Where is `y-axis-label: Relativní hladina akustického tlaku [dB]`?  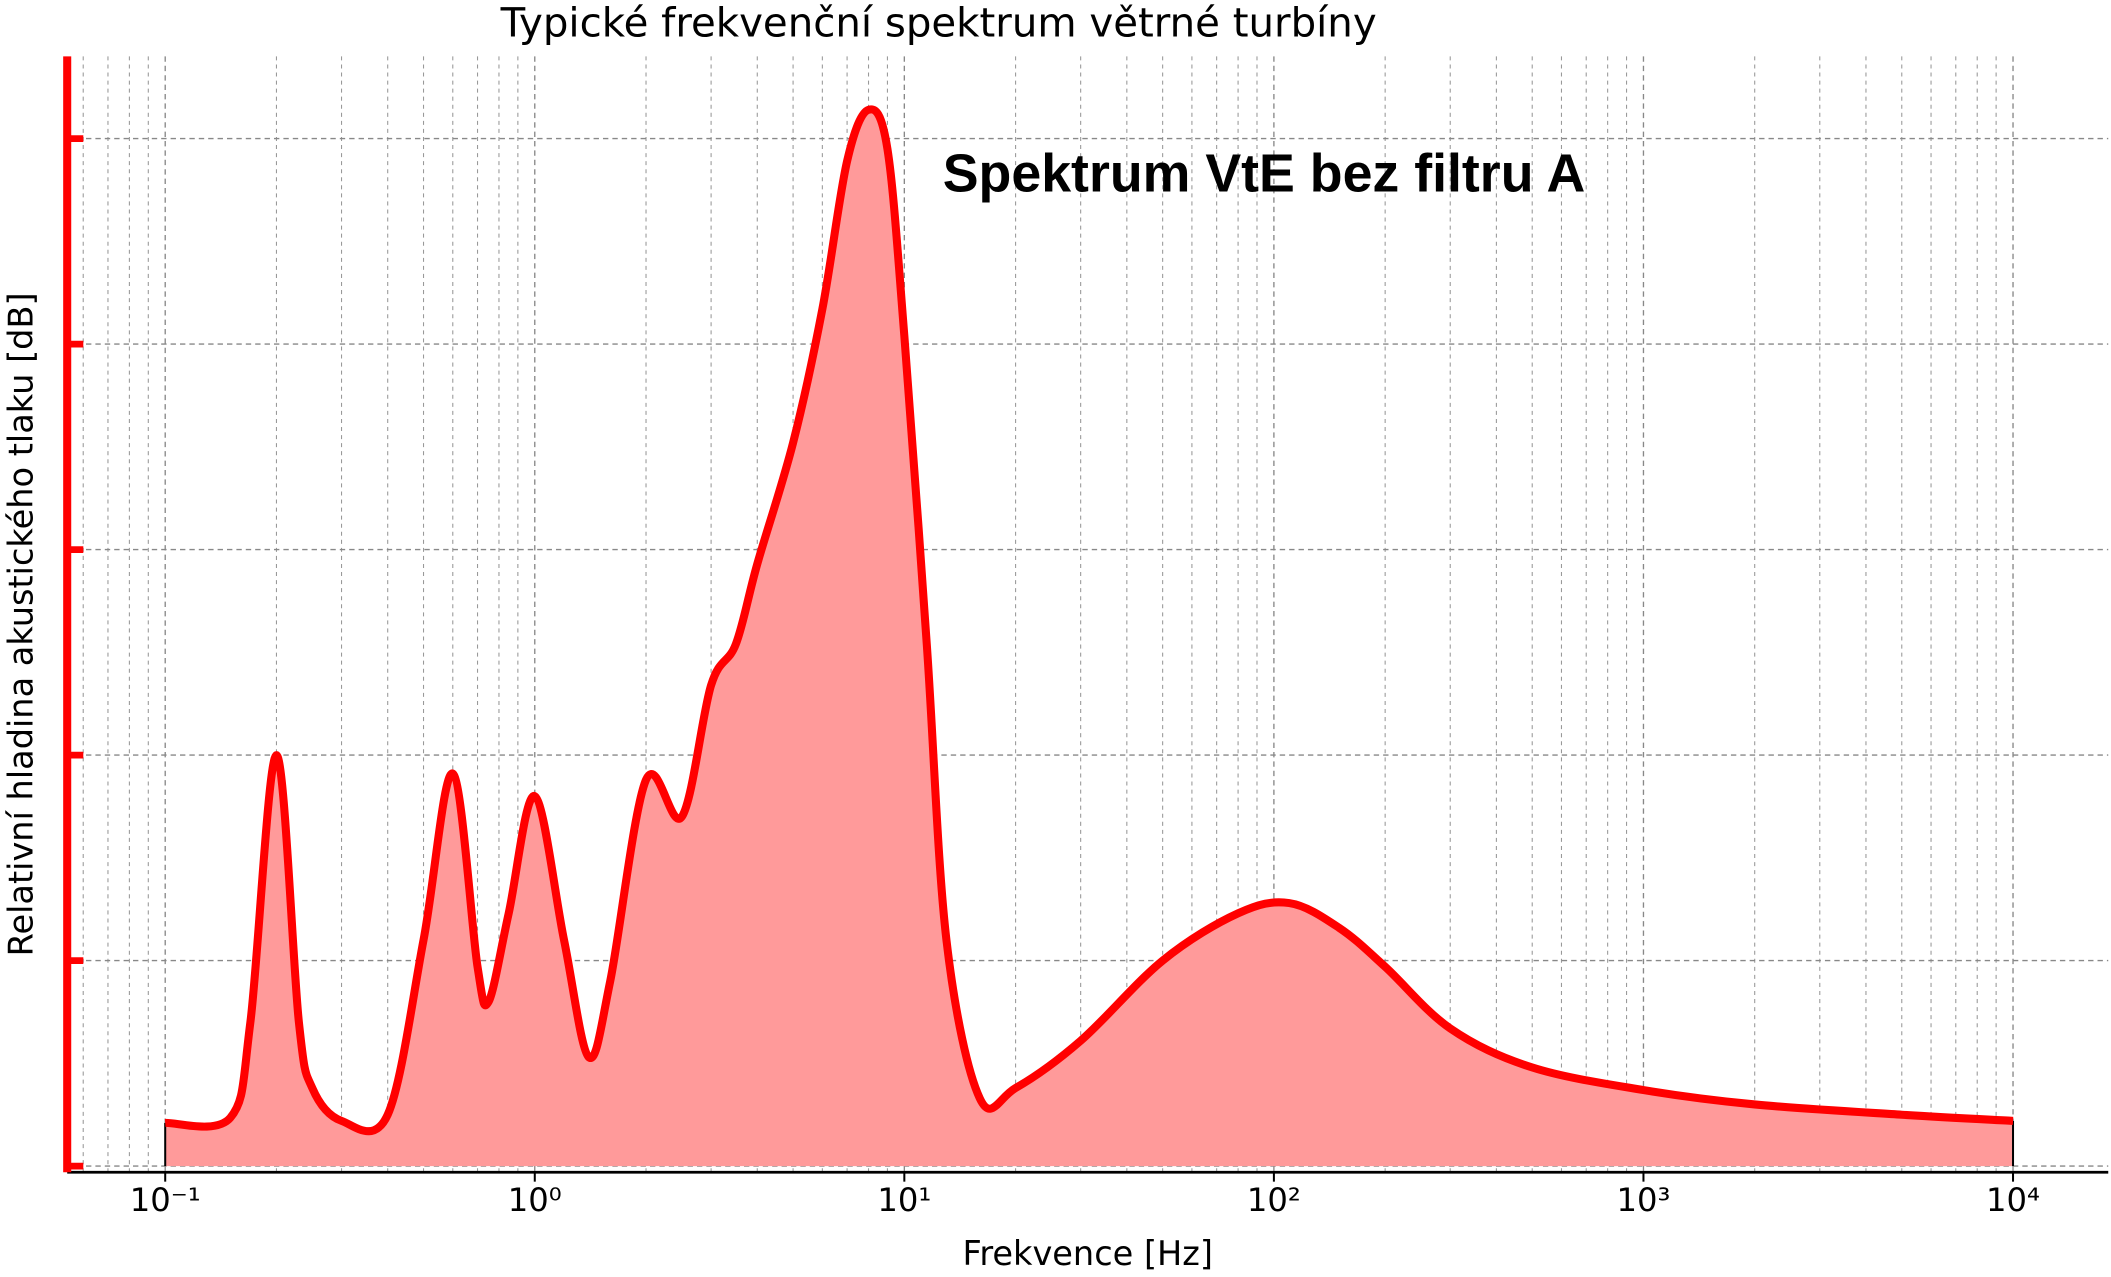
y-axis-label: Relativní hladina akustického tlaku [dB] is located at coordinates (20, 624).